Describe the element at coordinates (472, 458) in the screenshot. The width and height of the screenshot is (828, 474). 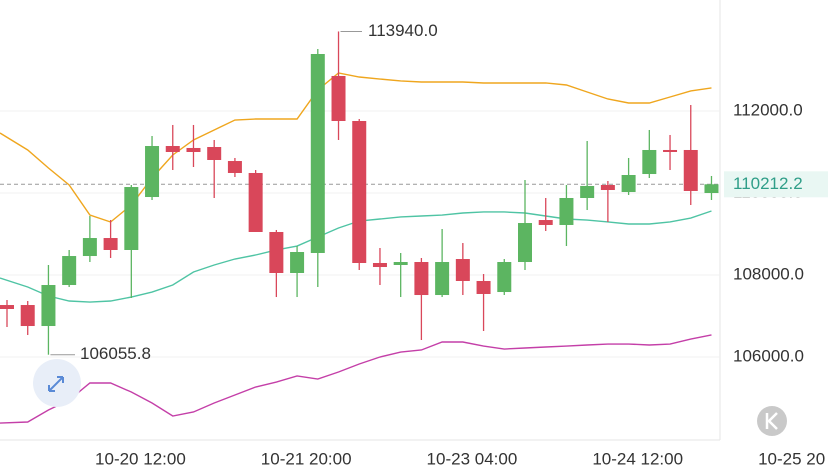
I see `x-tick-label: 10-23 04:00` at that location.